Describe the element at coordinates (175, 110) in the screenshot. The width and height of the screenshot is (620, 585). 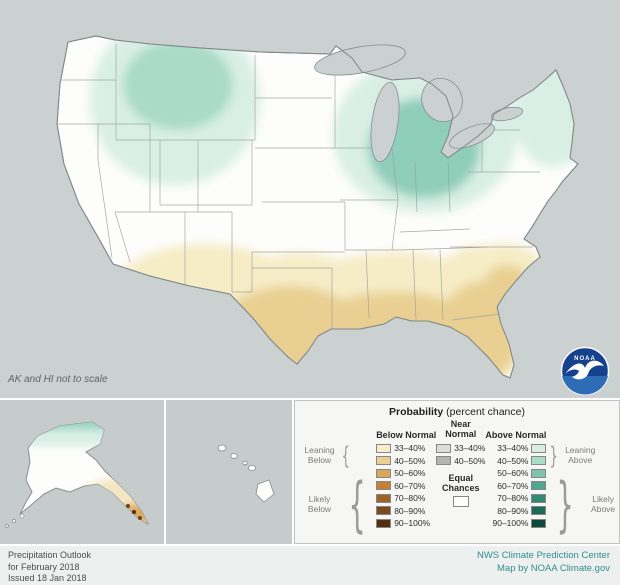
I see `above-normal-shading-northwest` at that location.